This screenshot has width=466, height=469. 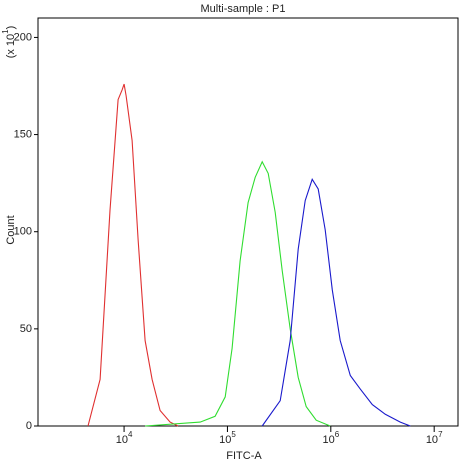 What do you see at coordinates (23, 232) in the screenshot?
I see `y-tick-label: 100` at bounding box center [23, 232].